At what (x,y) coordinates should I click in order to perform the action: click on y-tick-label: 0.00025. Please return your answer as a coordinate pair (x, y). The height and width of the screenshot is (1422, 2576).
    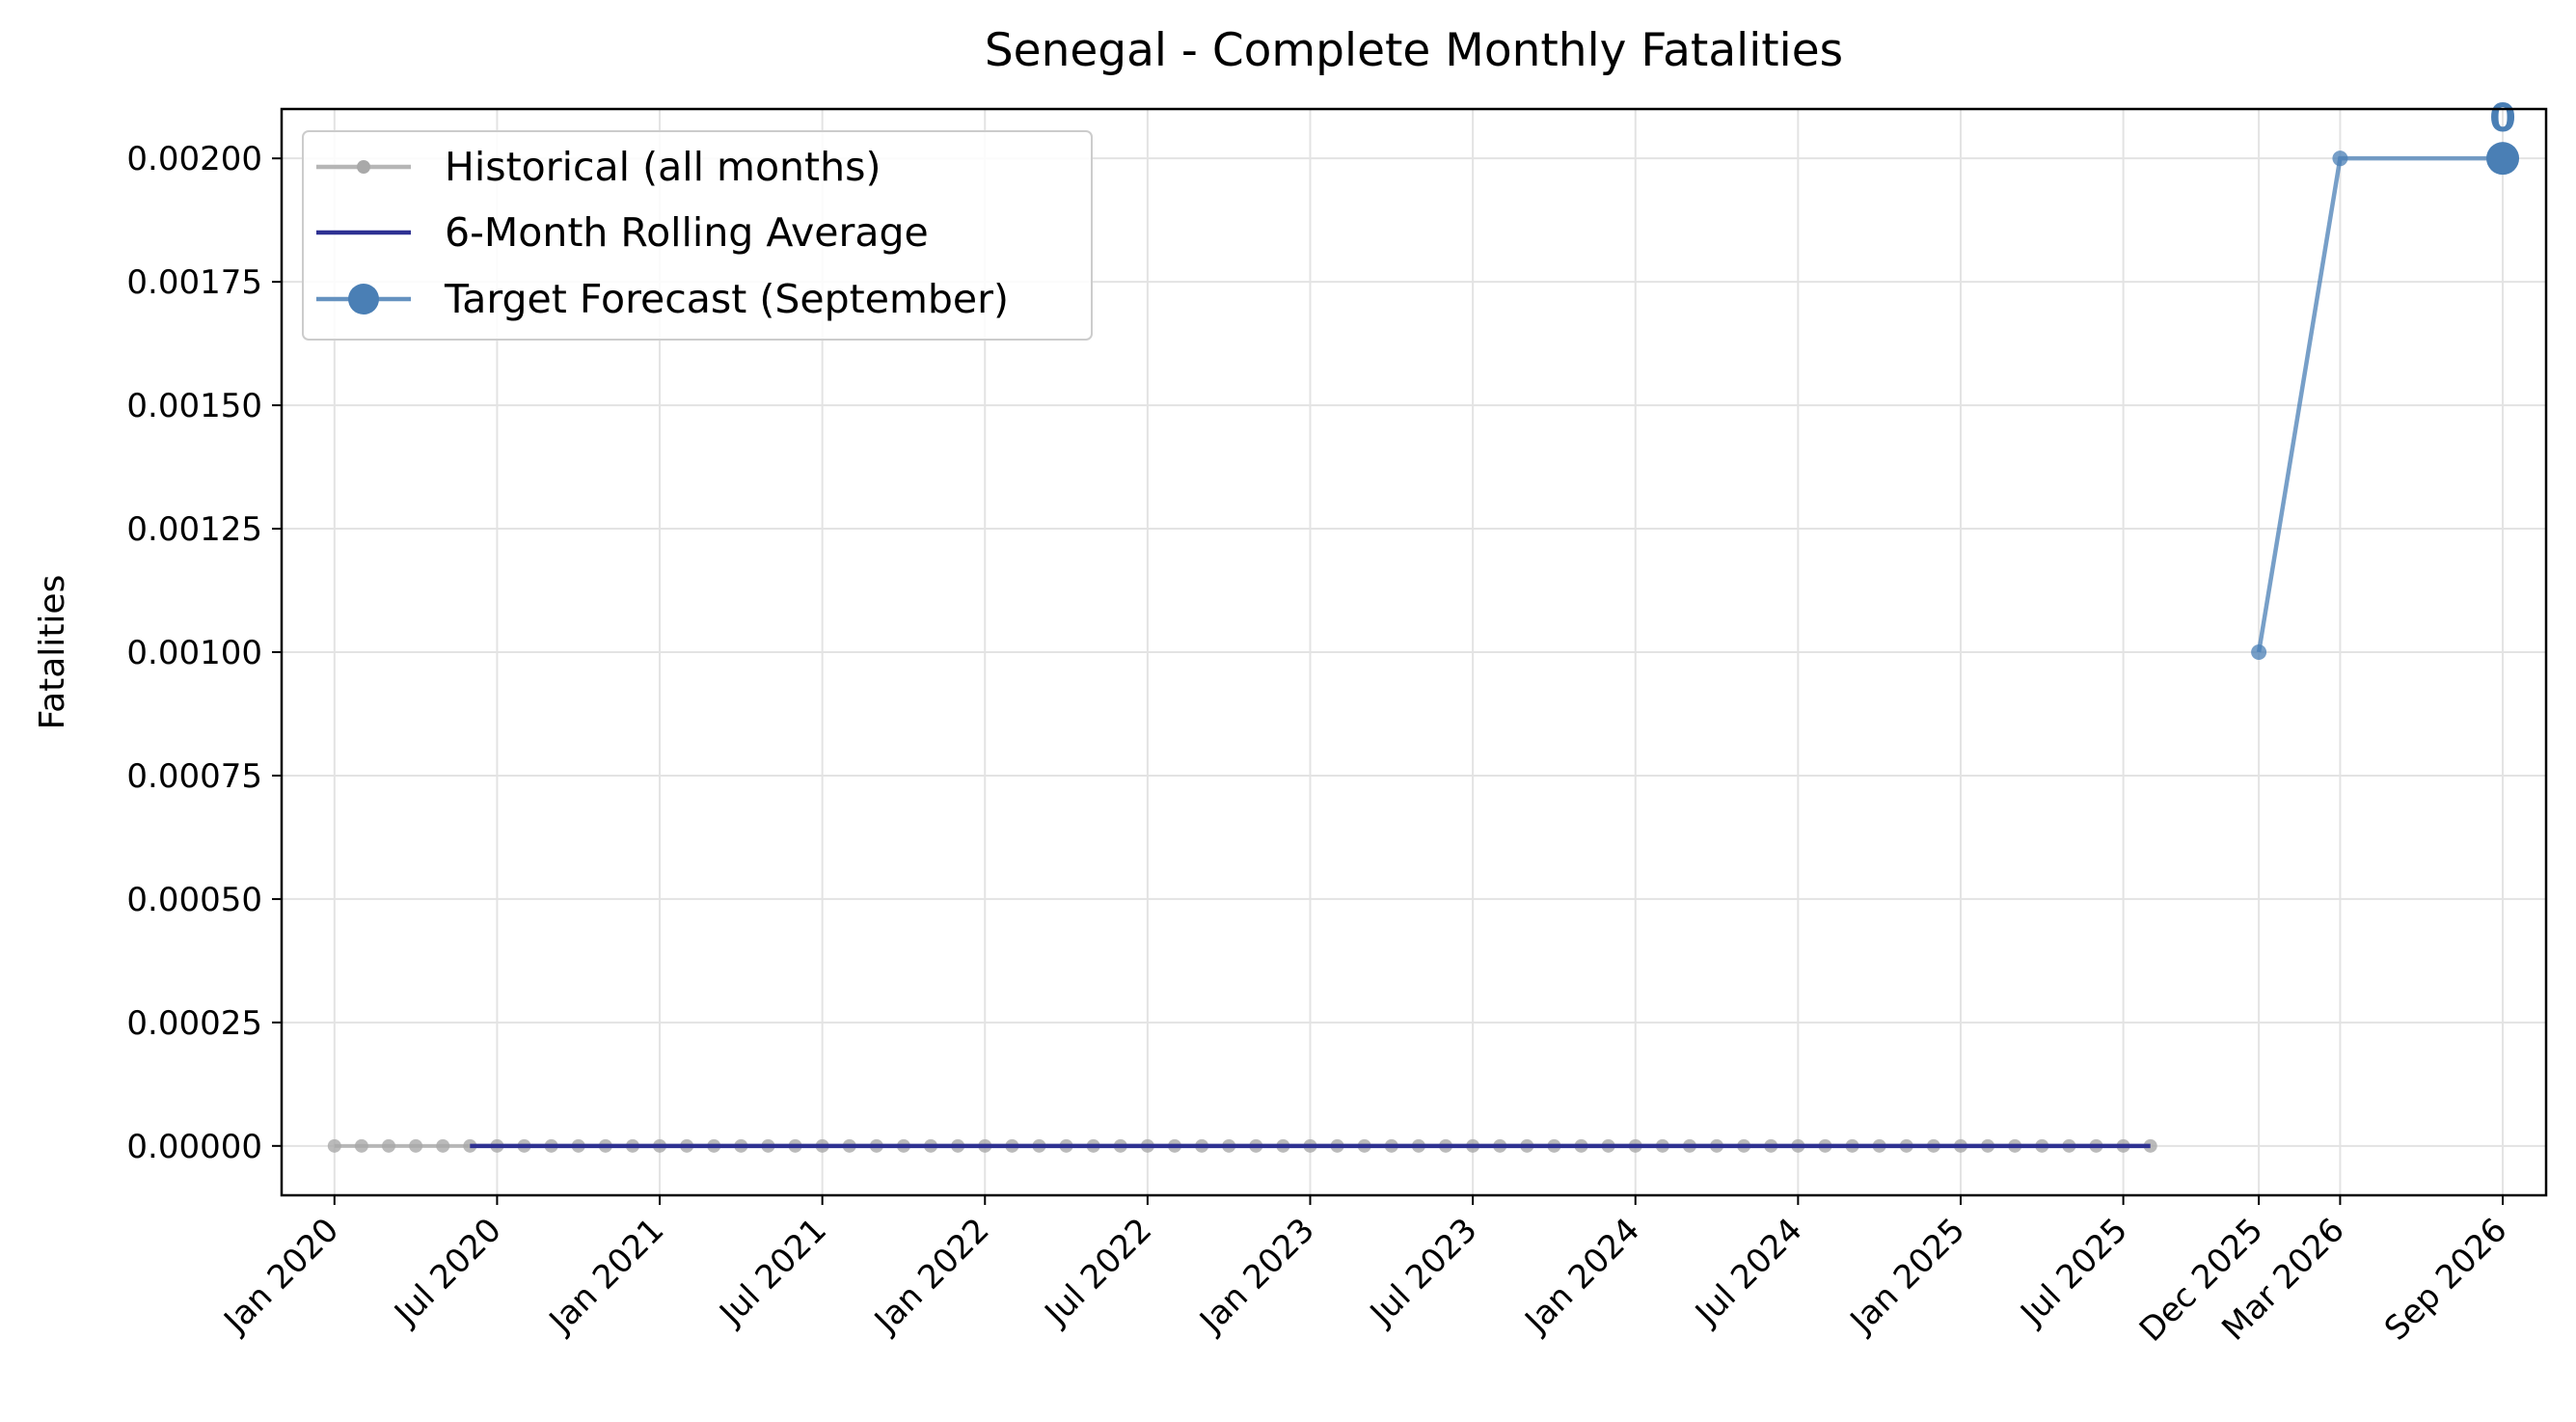
    Looking at the image, I should click on (194, 1023).